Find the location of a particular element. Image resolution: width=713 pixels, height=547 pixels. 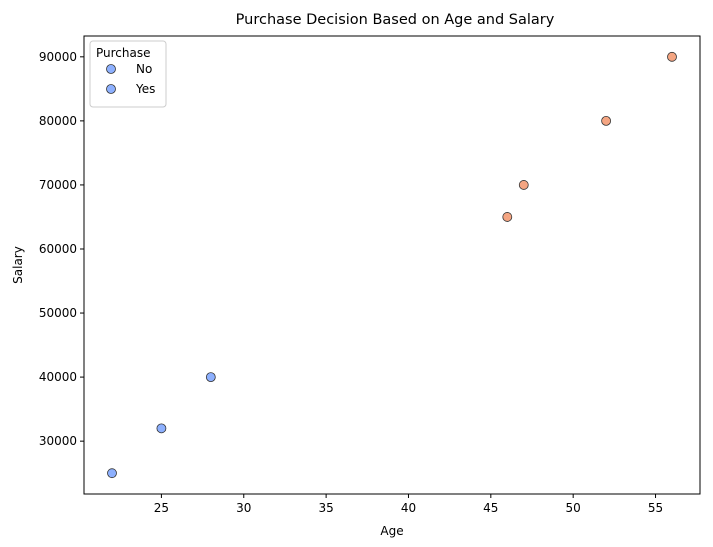

x-tick-label: 50 is located at coordinates (573, 508).